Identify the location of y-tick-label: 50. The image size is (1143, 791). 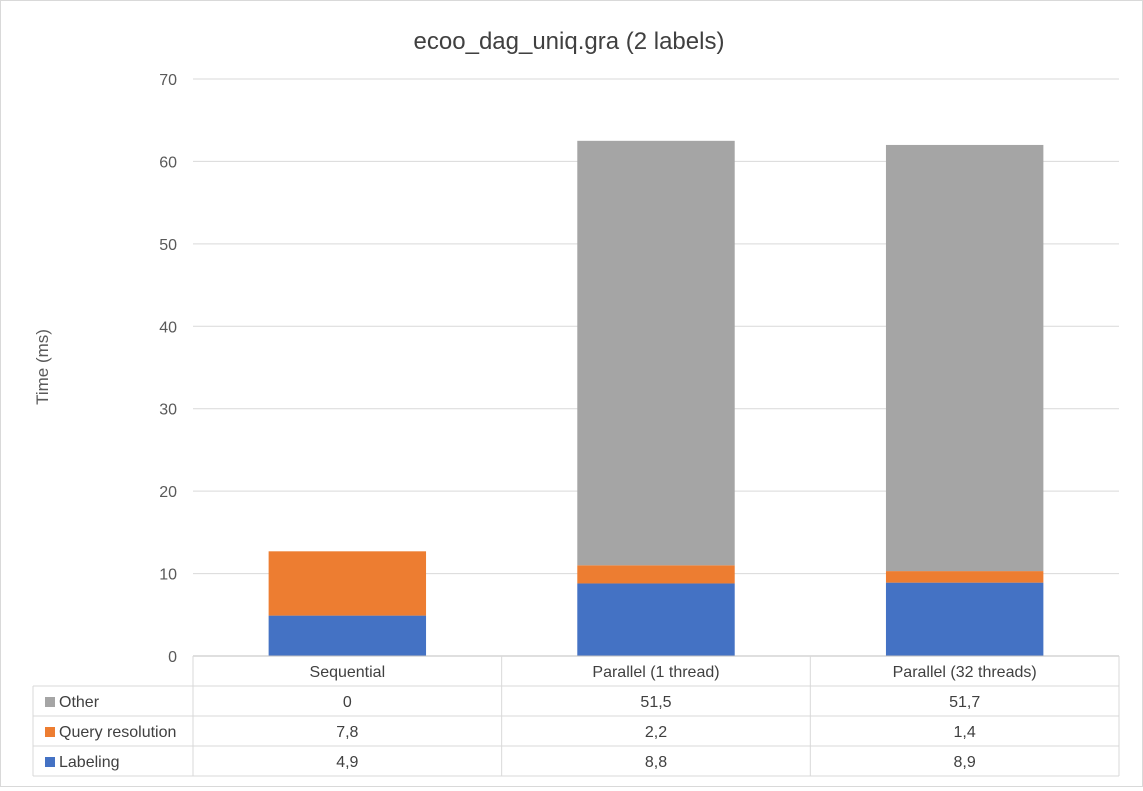
(168, 245).